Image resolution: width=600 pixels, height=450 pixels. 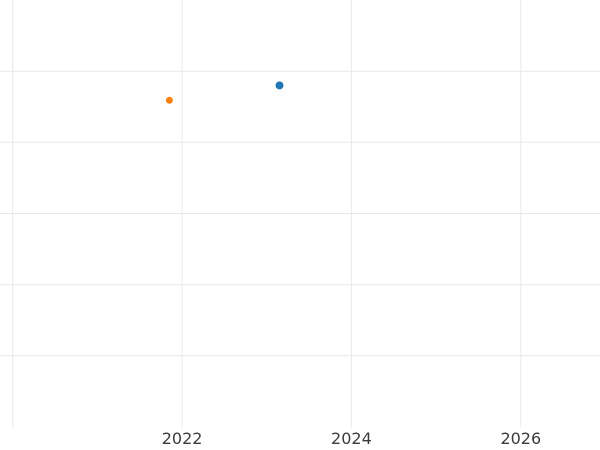 I want to click on scatter-point-series-orange, so click(x=169, y=100).